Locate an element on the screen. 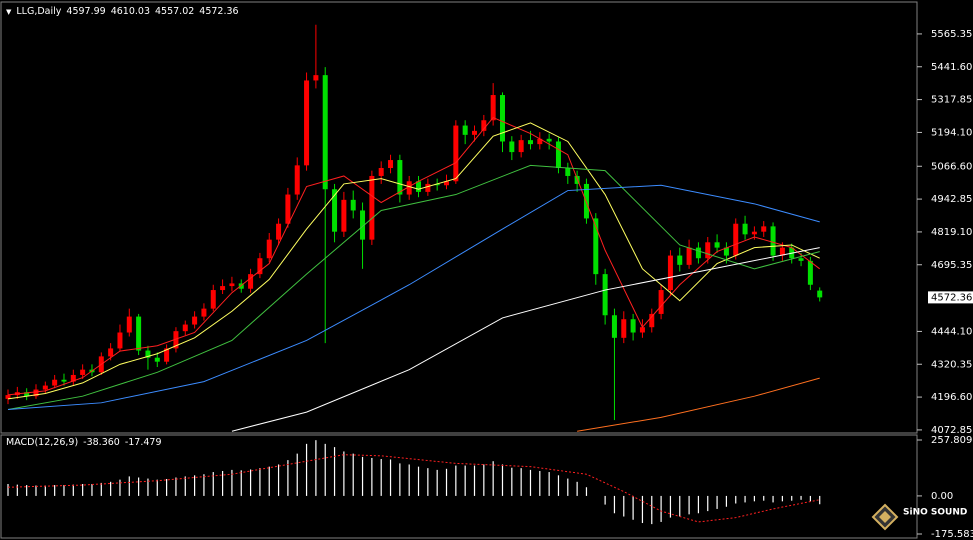 The image size is (973, 540). signal-value: -17.479 is located at coordinates (143, 442).